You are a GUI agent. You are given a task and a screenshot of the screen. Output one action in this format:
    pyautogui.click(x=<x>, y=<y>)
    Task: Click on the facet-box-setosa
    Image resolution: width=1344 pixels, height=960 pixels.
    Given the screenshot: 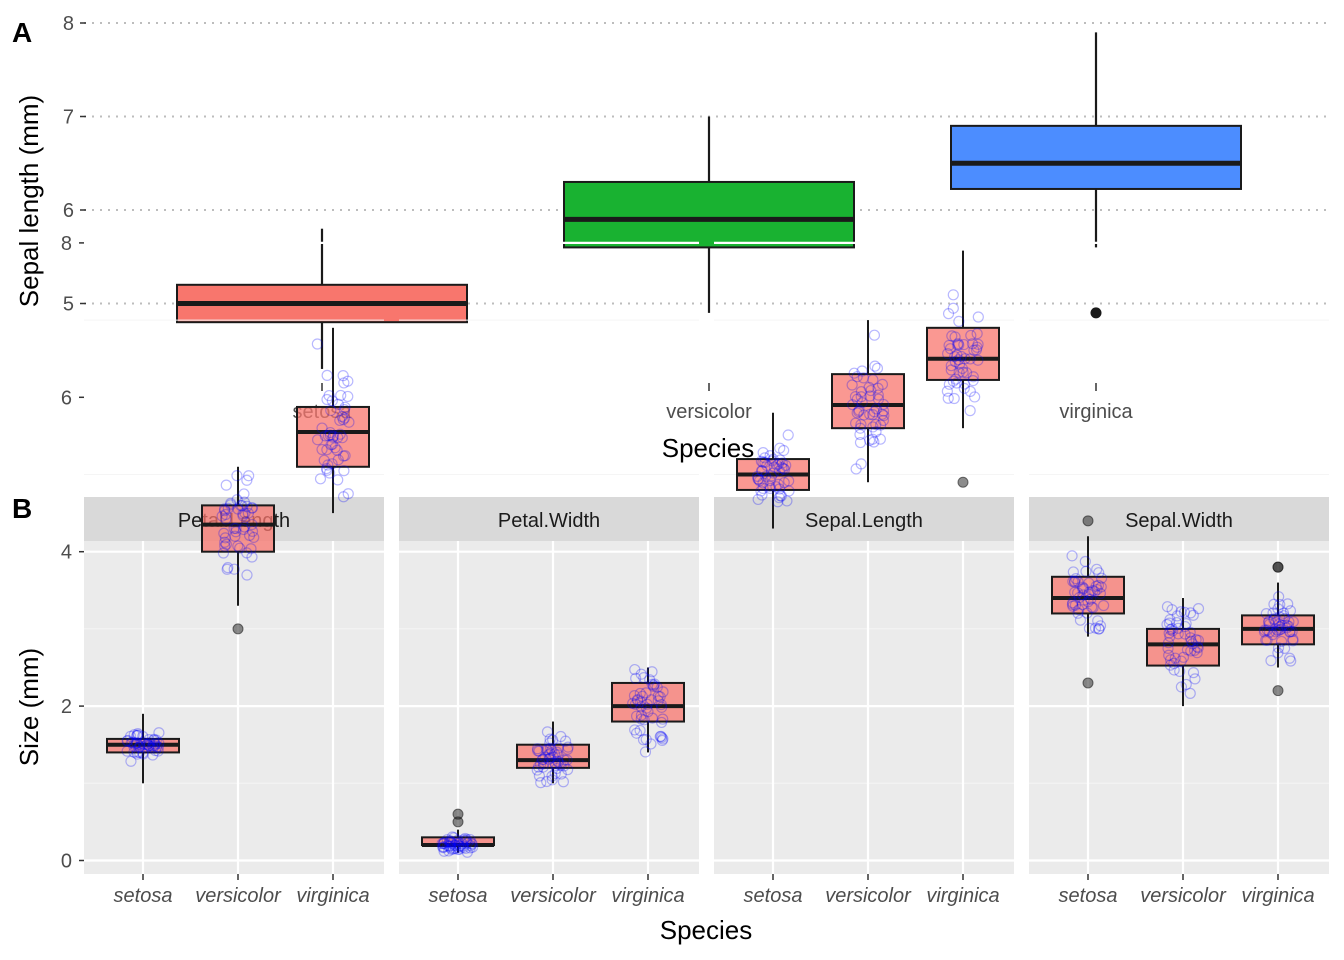 What is the action you would take?
    pyautogui.click(x=773, y=470)
    